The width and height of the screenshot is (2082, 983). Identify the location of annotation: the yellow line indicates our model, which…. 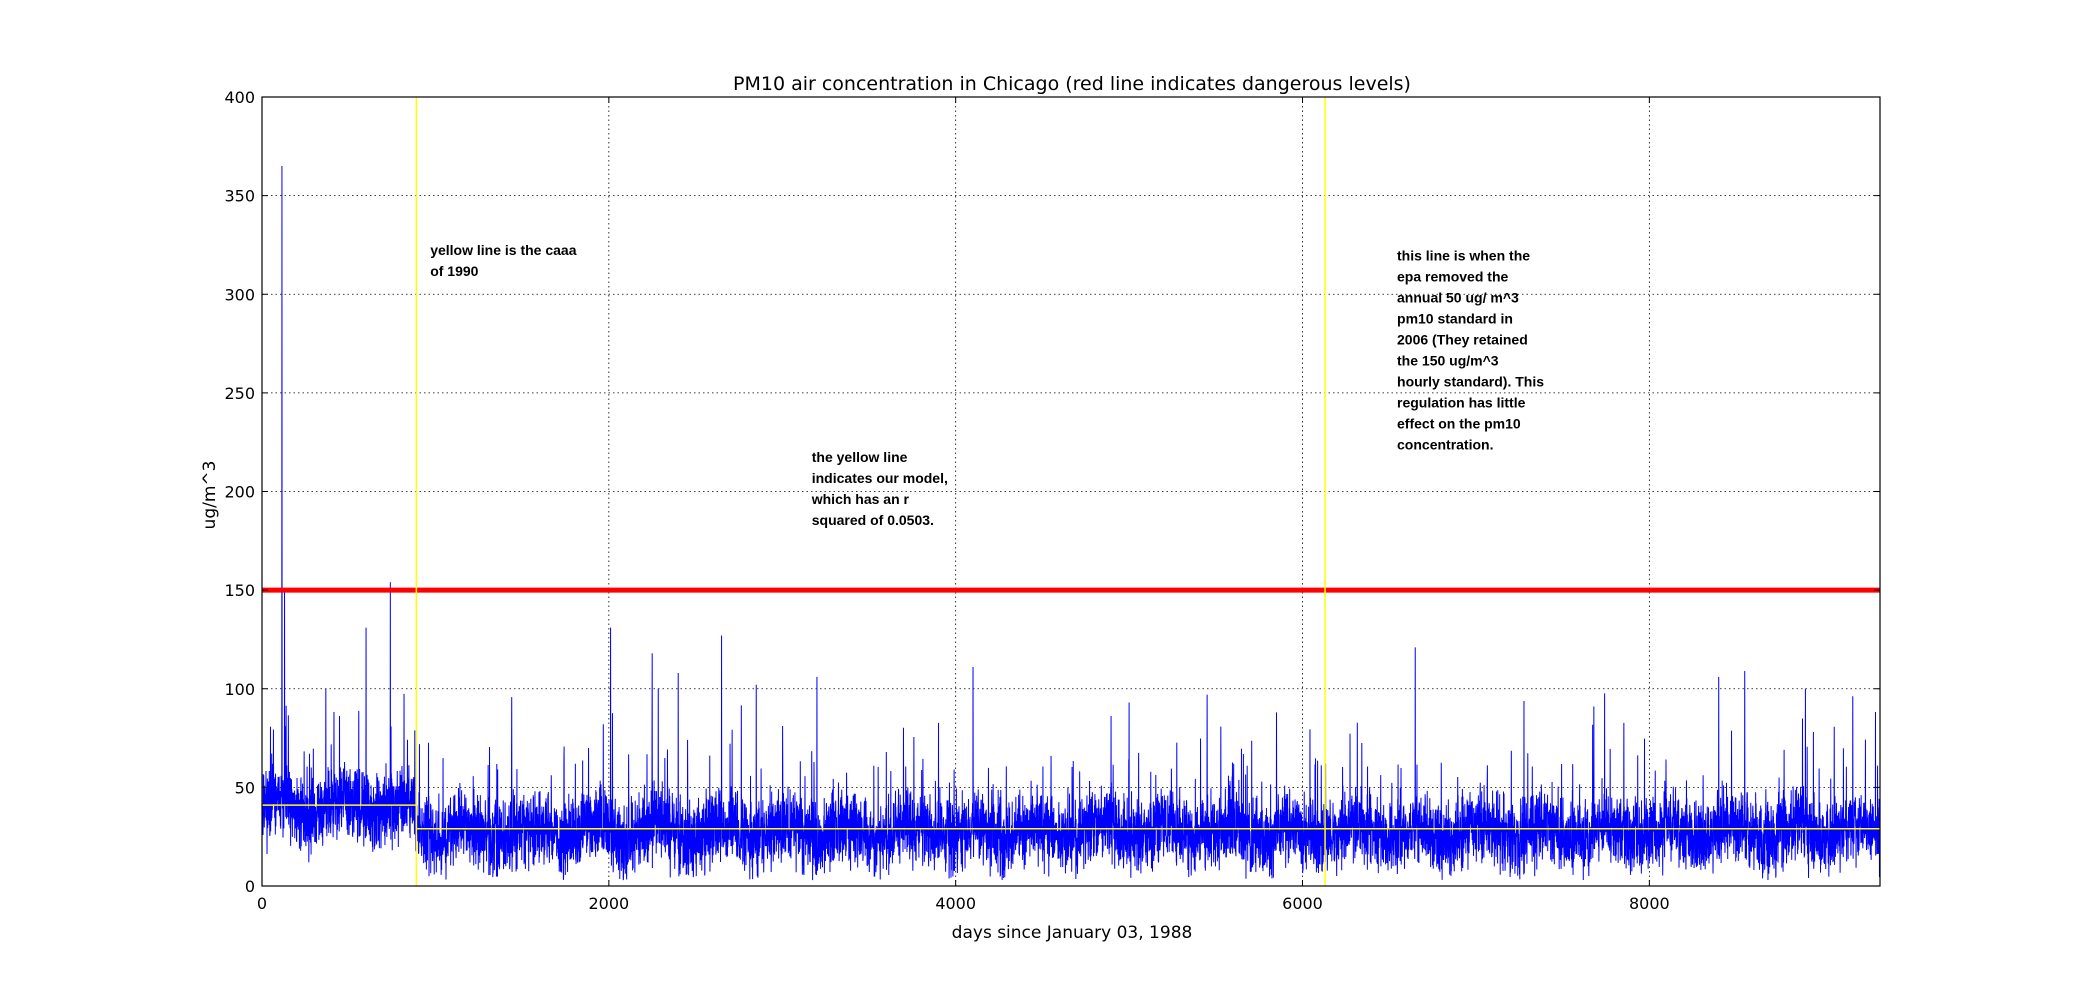
(879, 488).